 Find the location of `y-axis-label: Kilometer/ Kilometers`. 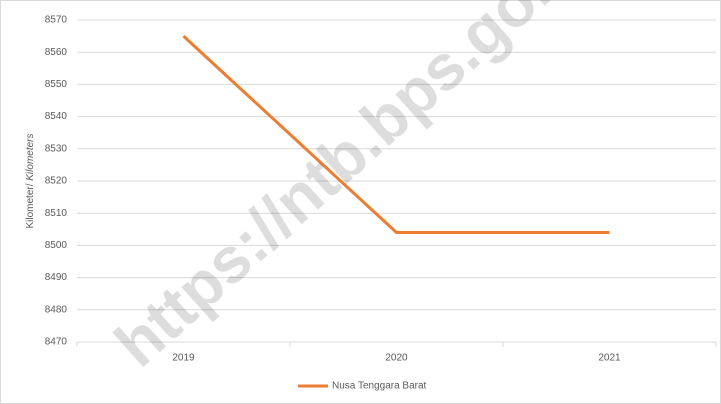

y-axis-label: Kilometer/ Kilometers is located at coordinates (30, 180).